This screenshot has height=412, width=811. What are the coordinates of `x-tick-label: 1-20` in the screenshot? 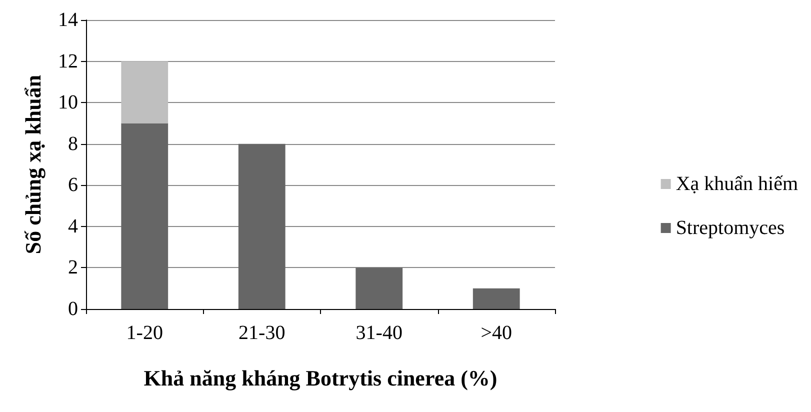 It's located at (144, 333).